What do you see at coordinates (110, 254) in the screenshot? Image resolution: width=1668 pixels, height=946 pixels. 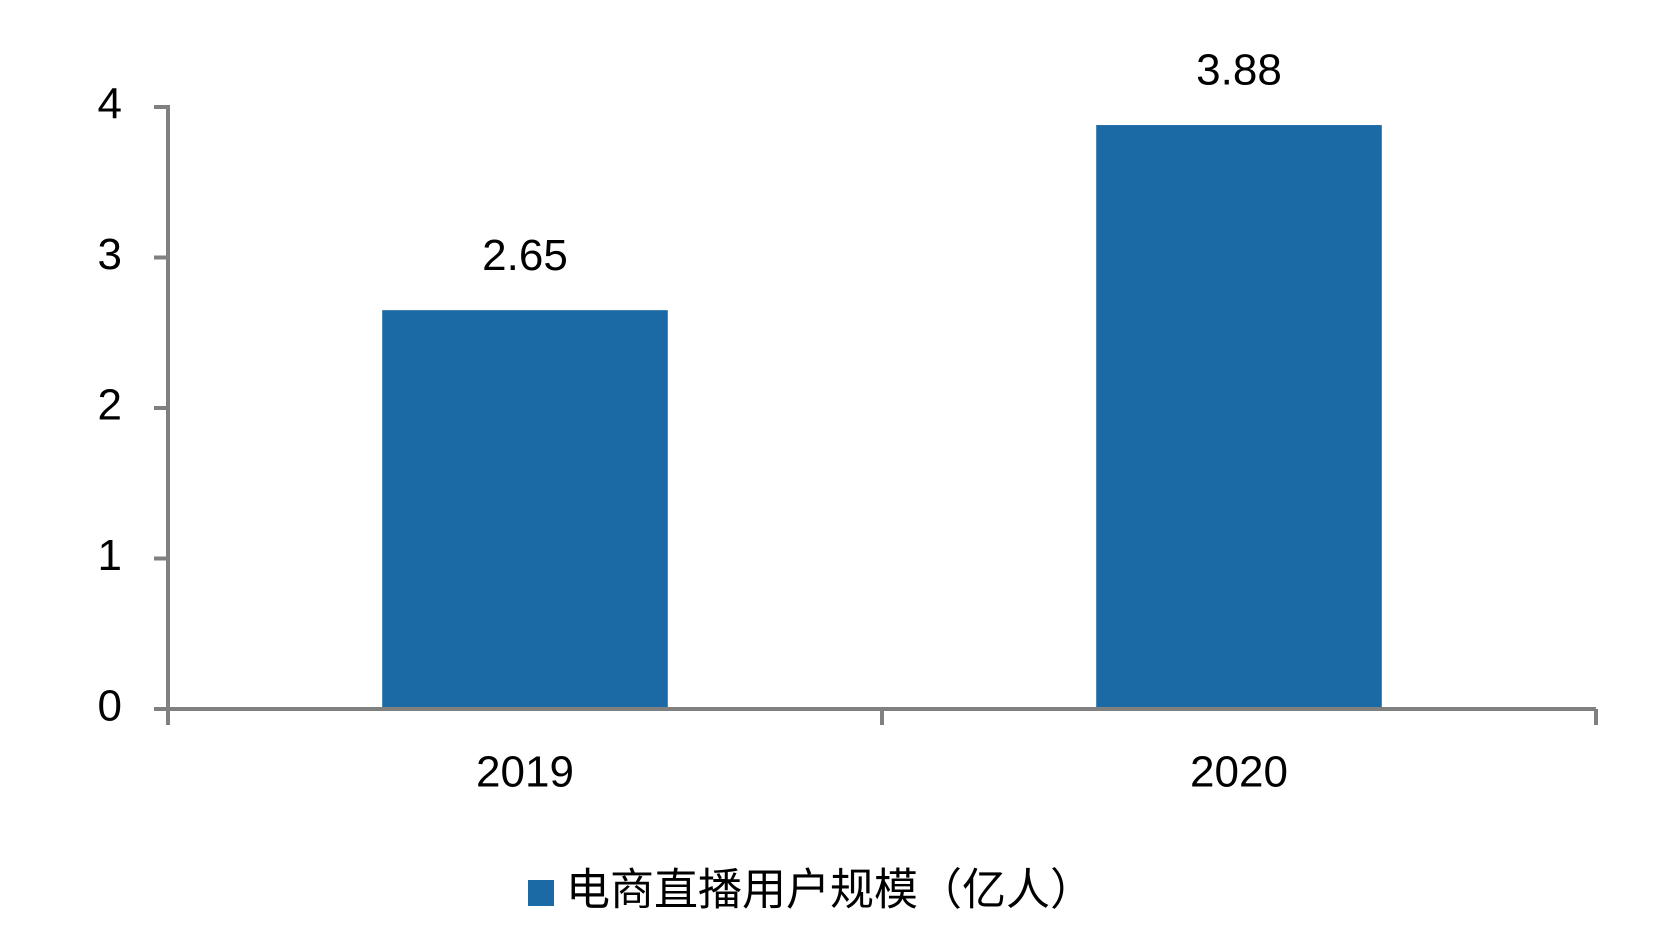 I see `y-tick-label: 3` at bounding box center [110, 254].